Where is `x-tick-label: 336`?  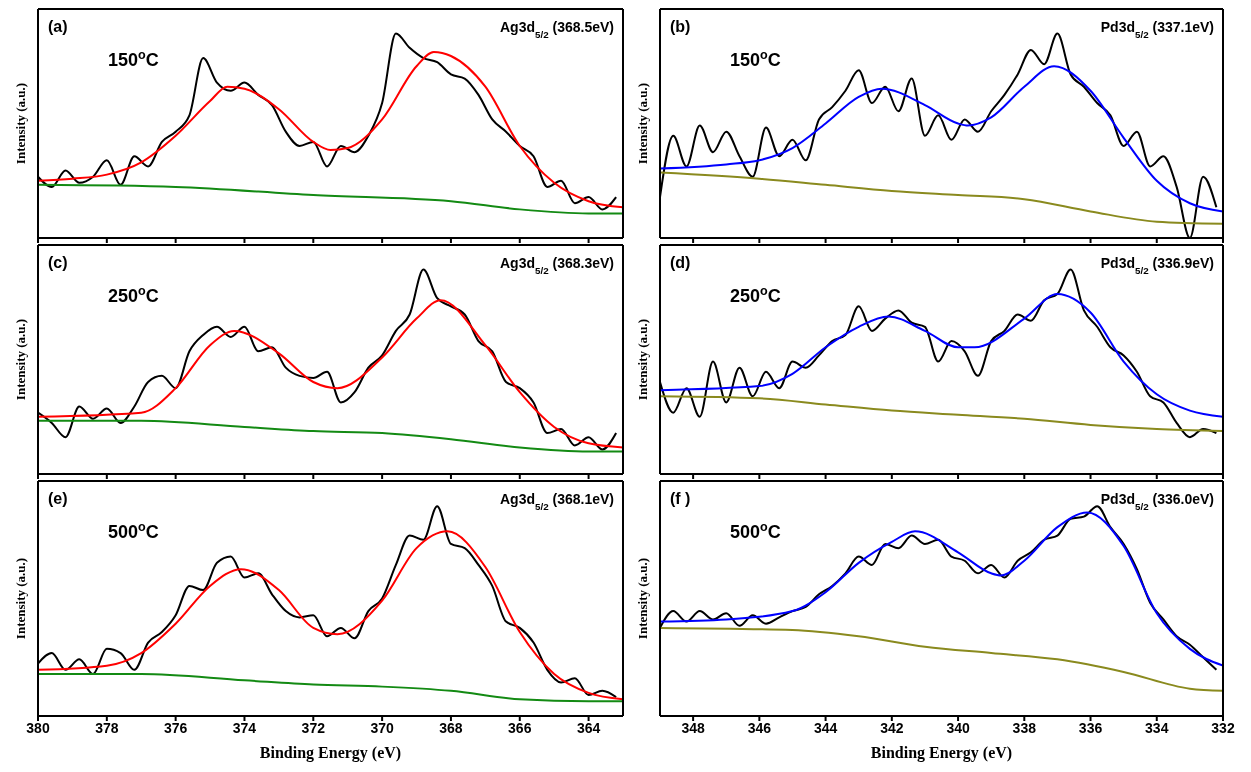
x-tick-label: 336 is located at coordinates (1090, 727).